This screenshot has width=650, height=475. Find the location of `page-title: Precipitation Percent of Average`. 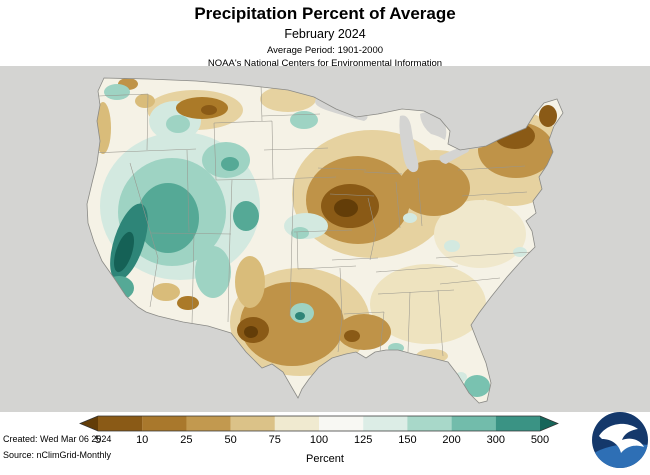

page-title: Precipitation Percent of Average is located at coordinates (325, 13).